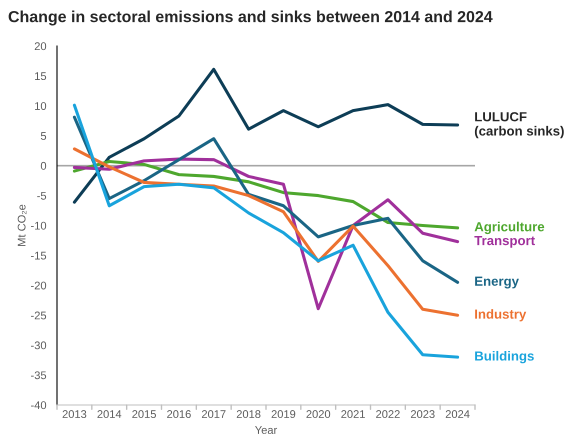 The height and width of the screenshot is (435, 578). What do you see at coordinates (422, 414) in the screenshot?
I see `x-tick-label: 2023` at bounding box center [422, 414].